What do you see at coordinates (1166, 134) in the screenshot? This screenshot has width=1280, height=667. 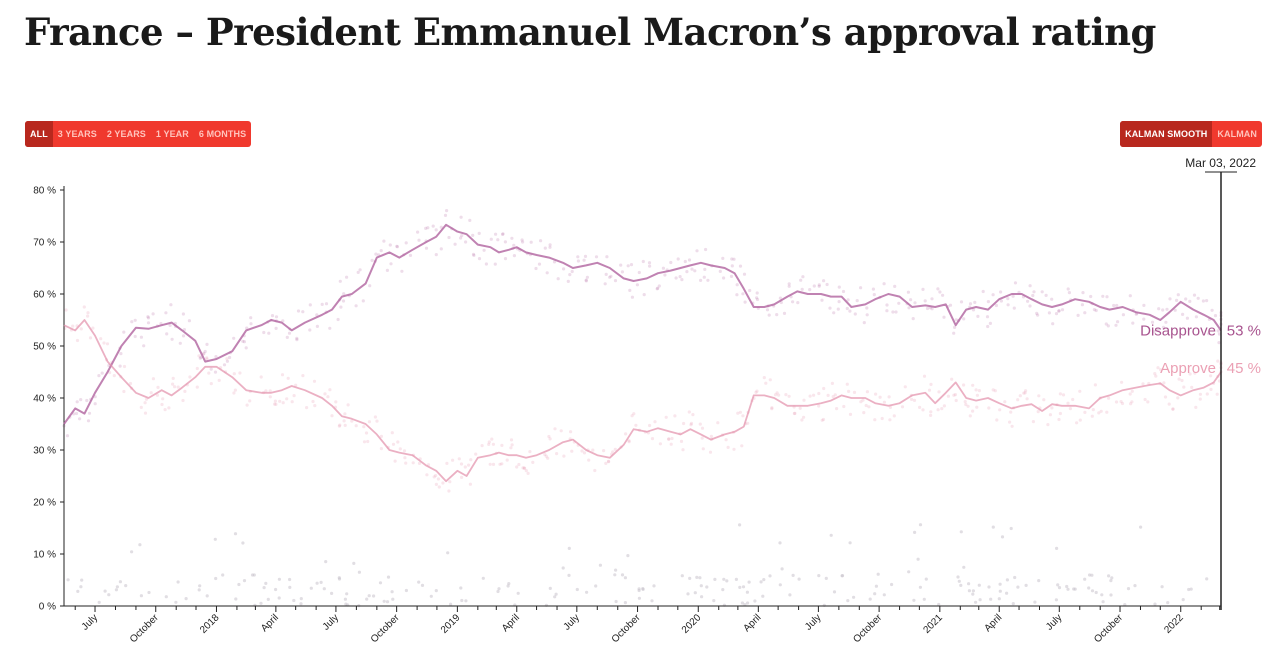 I see `kalman-smooth-button: KALMAN SMOOTH` at bounding box center [1166, 134].